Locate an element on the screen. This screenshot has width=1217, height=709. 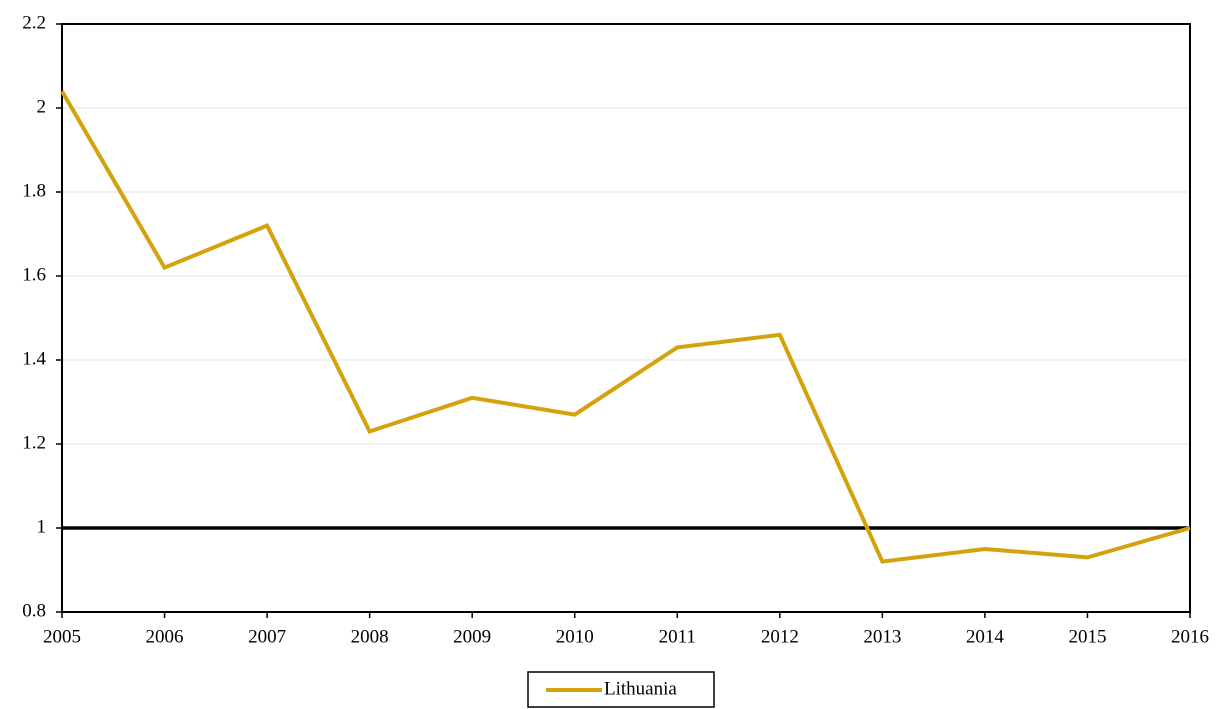
x-tick-label: 2005 is located at coordinates (62, 636).